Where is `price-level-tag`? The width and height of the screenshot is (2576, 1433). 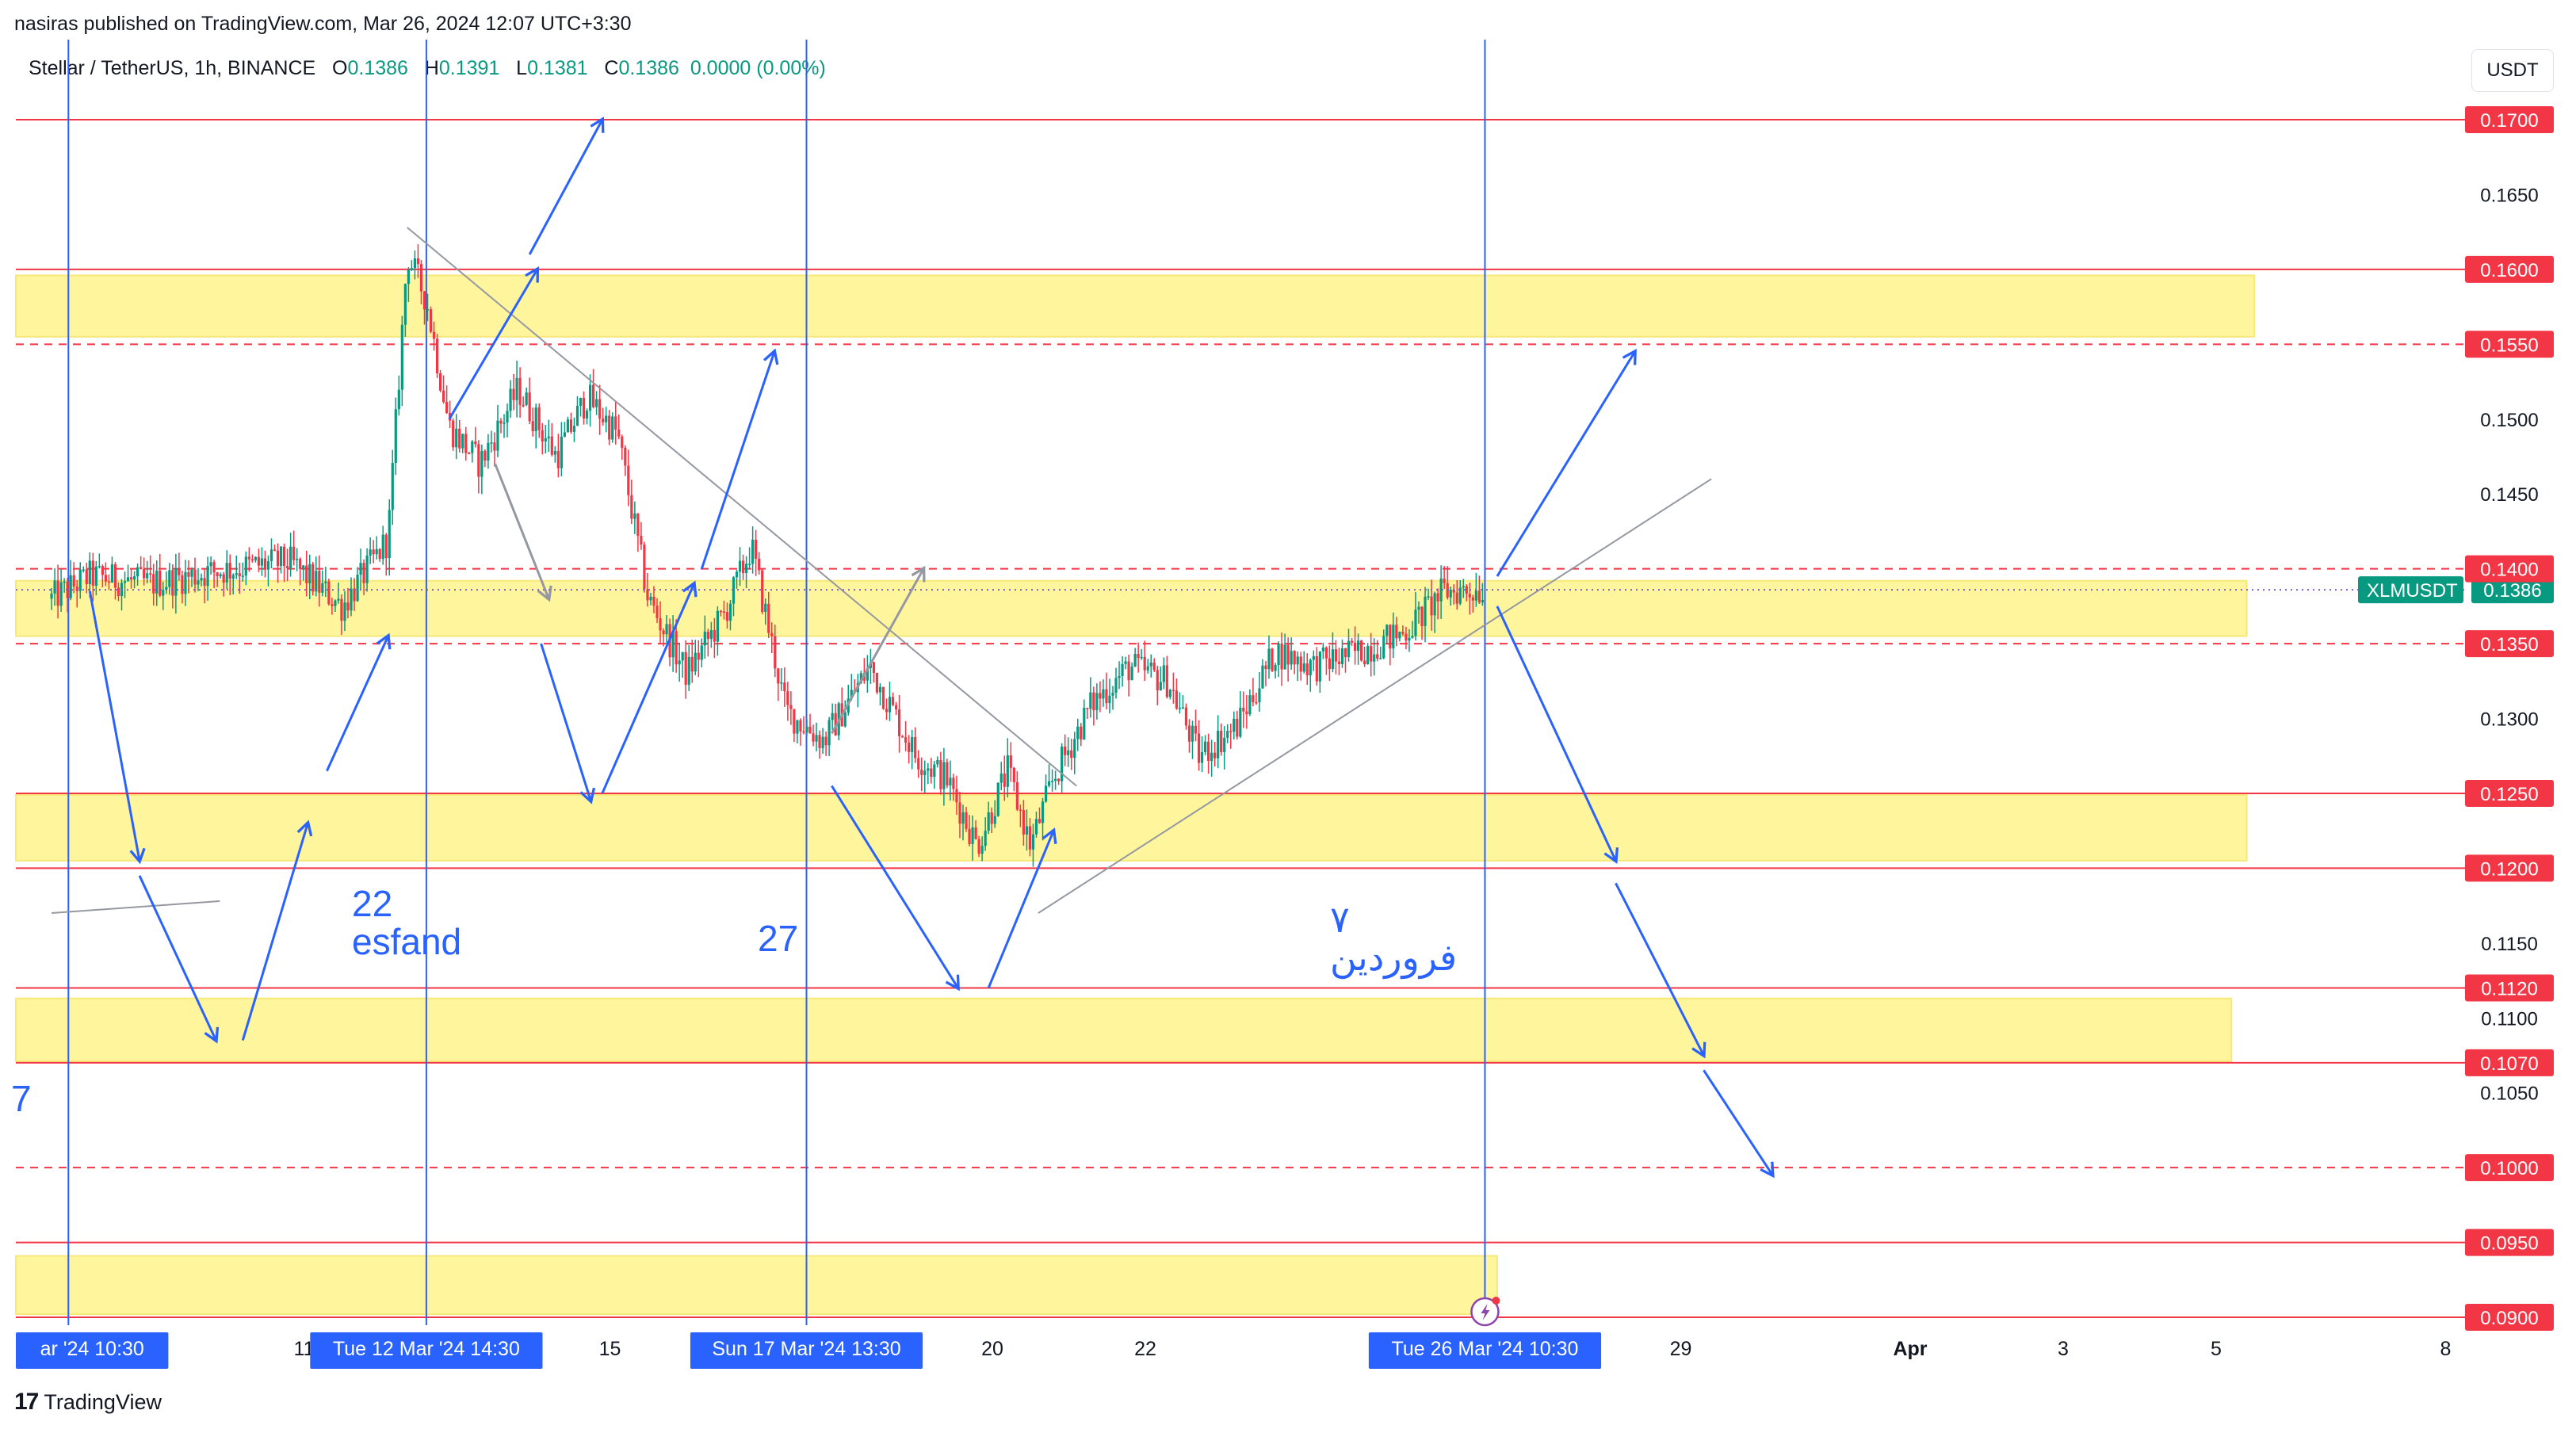
price-level-tag is located at coordinates (2509, 1243).